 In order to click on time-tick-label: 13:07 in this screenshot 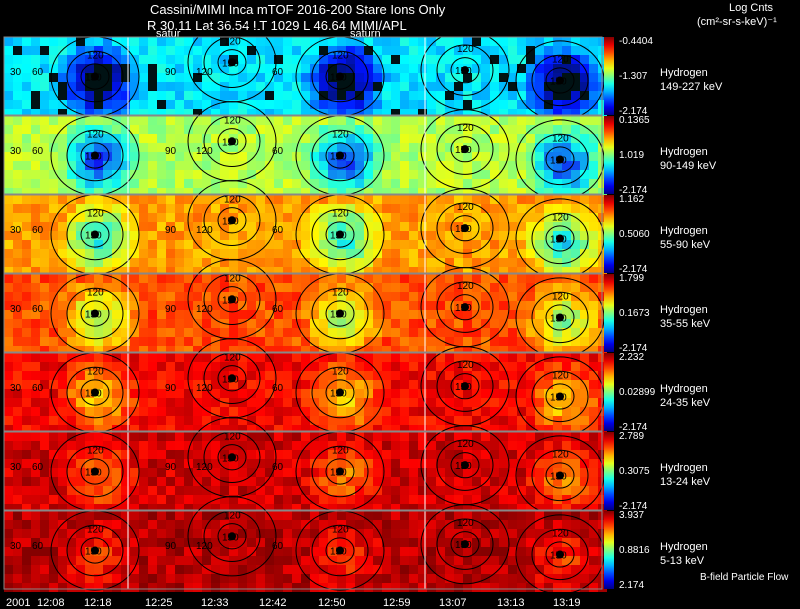, I will do `click(453, 603)`.